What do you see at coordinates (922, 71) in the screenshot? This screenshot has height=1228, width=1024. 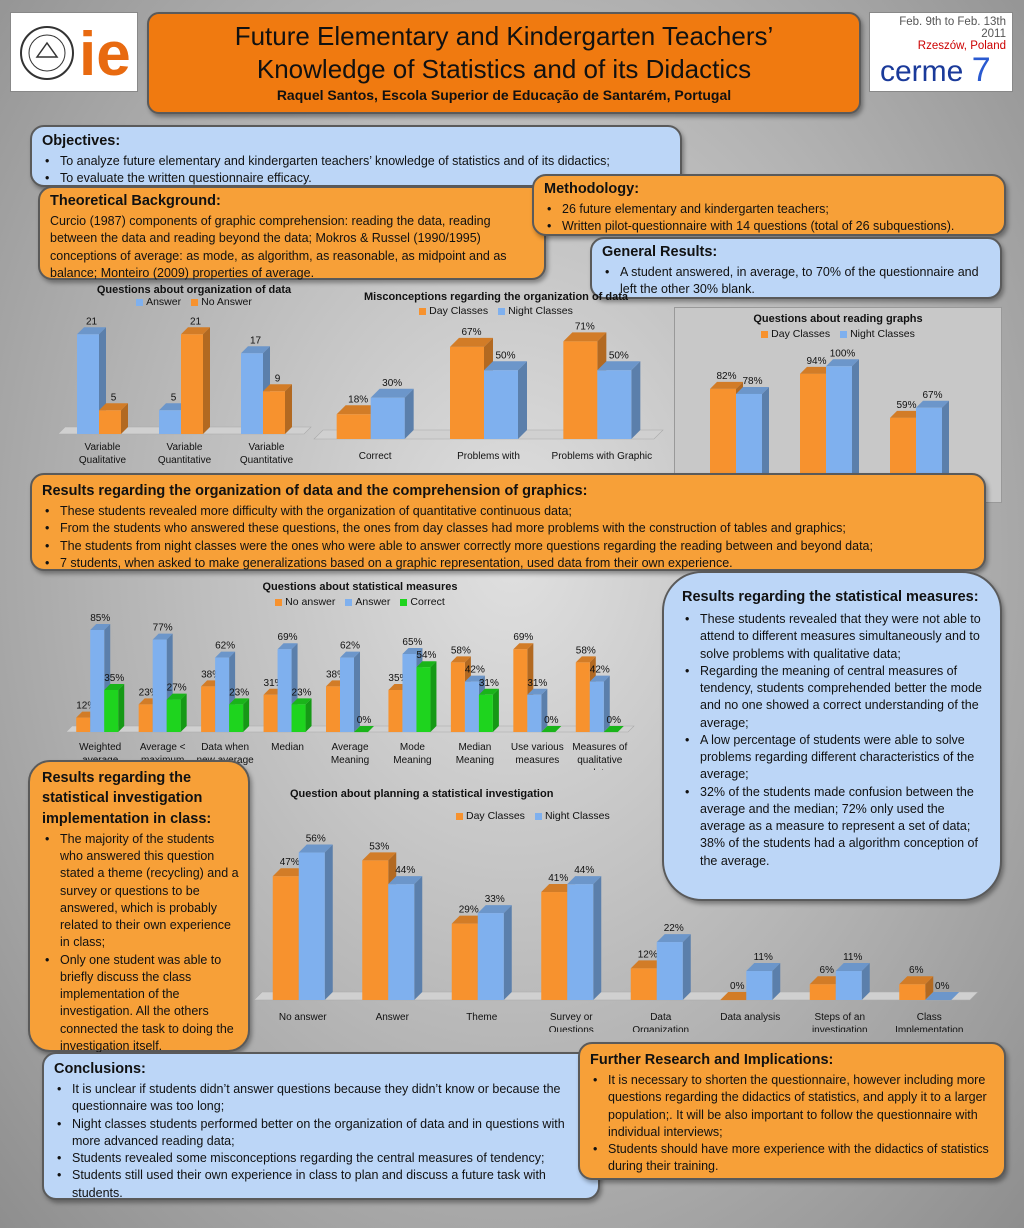 I see `conference-name: cerme` at bounding box center [922, 71].